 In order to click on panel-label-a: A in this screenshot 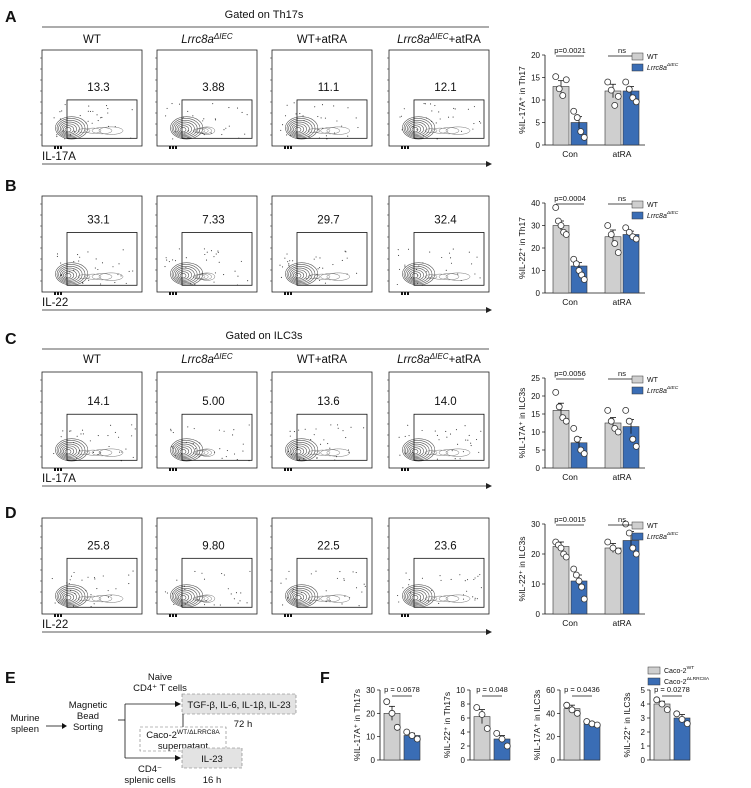, I will do `click(11, 17)`.